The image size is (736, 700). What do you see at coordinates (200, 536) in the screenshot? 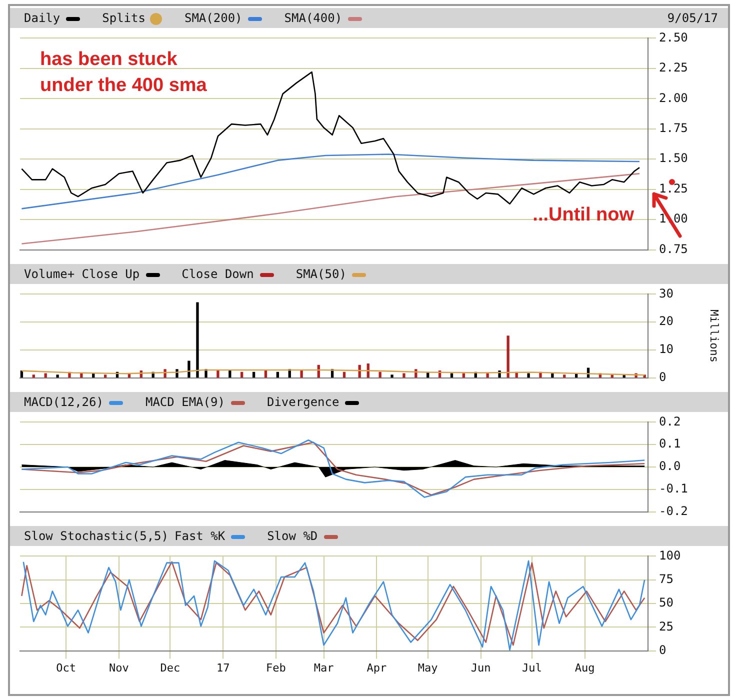
I see `legend-label: Fast %K` at bounding box center [200, 536].